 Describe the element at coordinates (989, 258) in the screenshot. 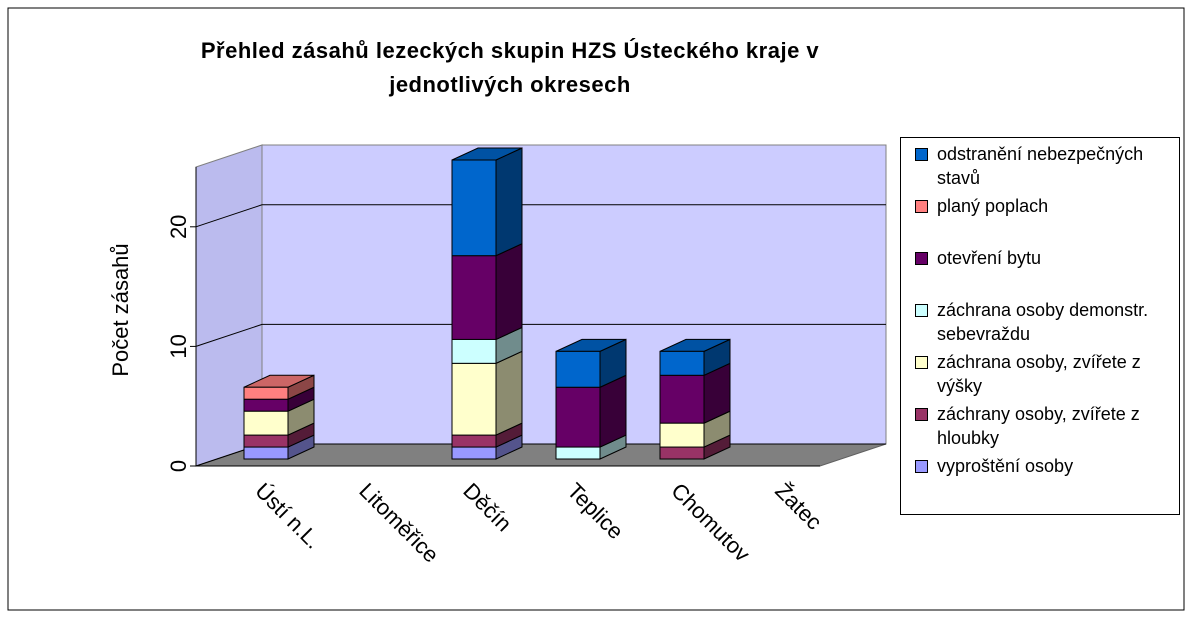

I see `legend-label: otevření bytu` at that location.